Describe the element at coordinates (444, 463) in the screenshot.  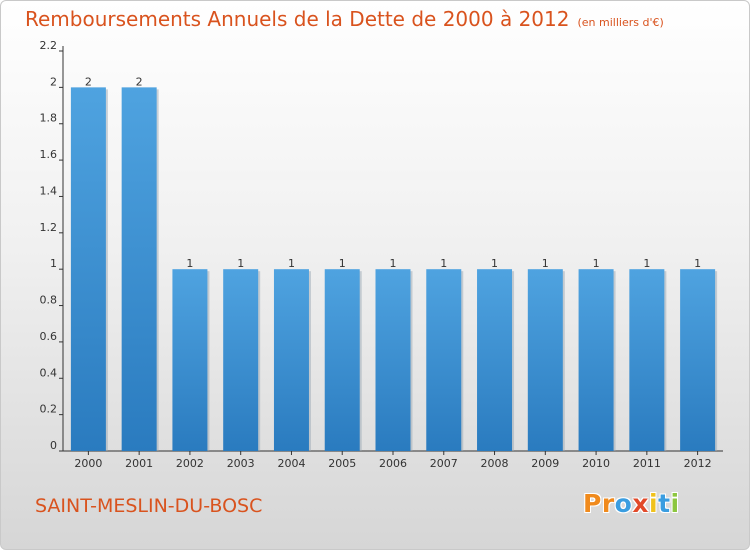
I see `x-tick-label: 2007` at that location.